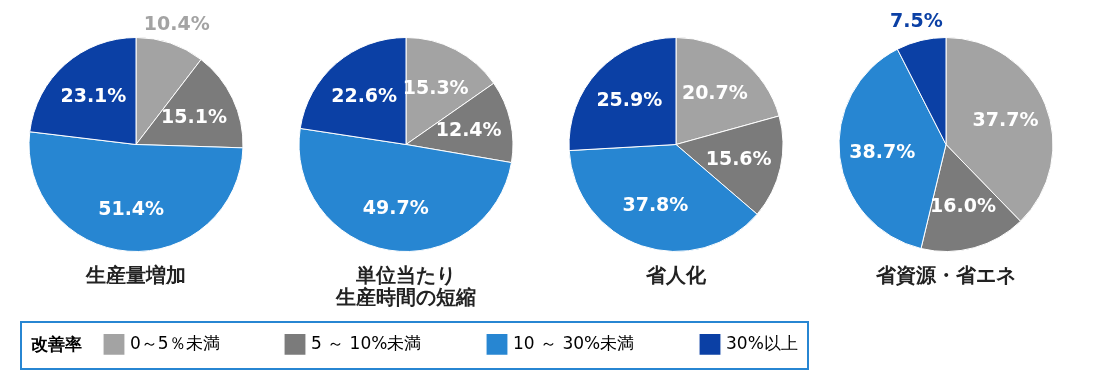  I want to click on data-label: 16.0%, so click(963, 205).